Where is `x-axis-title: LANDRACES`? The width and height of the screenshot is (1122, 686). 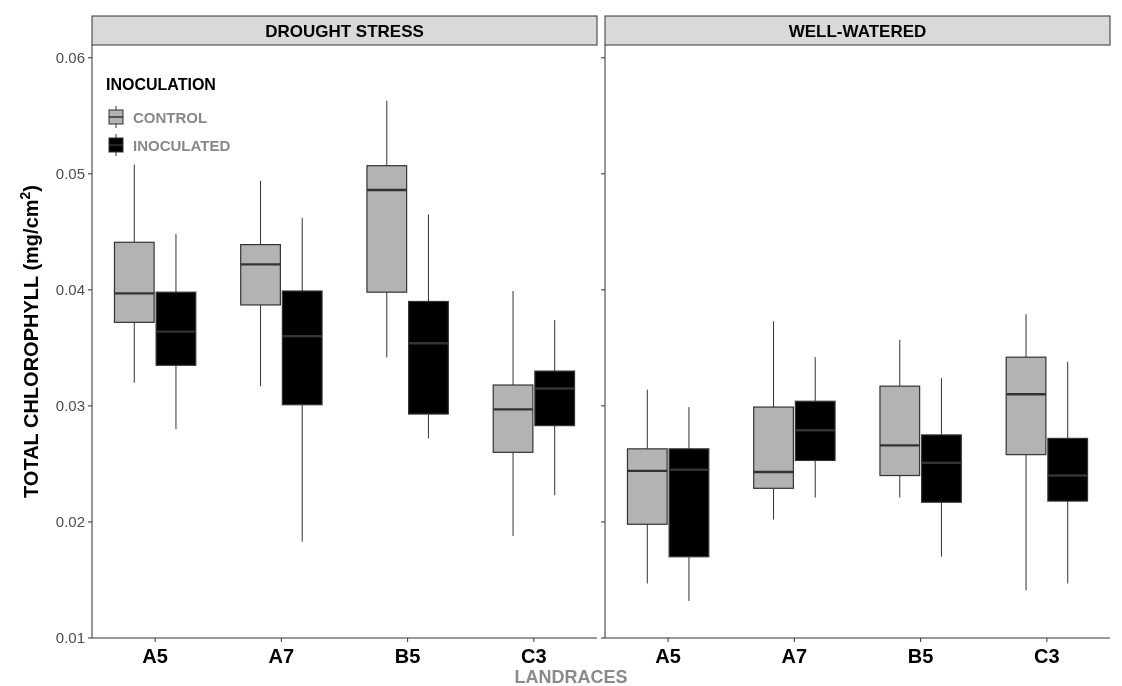
x-axis-title: LANDRACES is located at coordinates (571, 676).